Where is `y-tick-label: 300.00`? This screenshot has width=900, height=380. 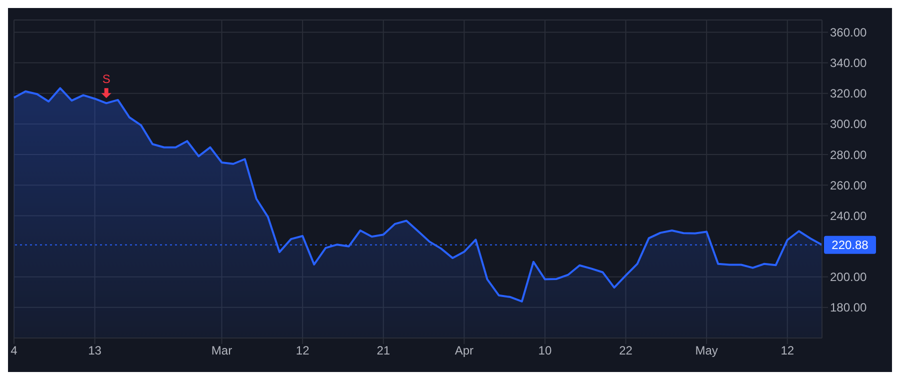
y-tick-label: 300.00 is located at coordinates (849, 124).